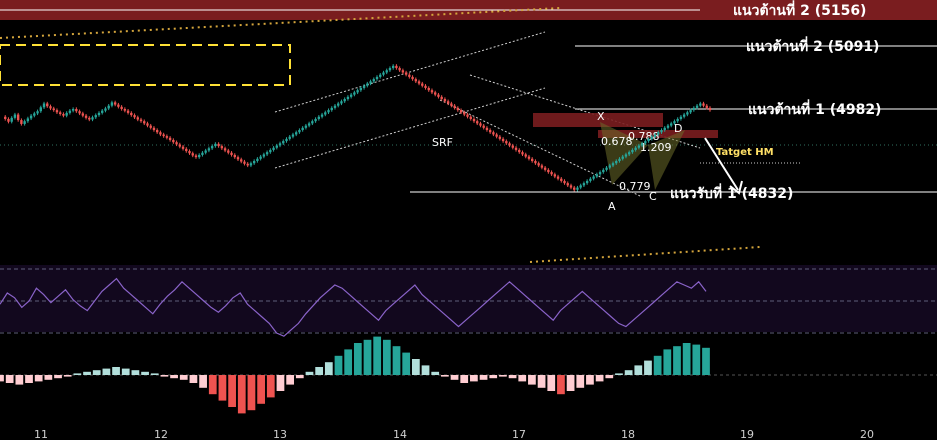 This screenshot has height=440, width=937. I want to click on srf-channel-lower, so click(410, 128).